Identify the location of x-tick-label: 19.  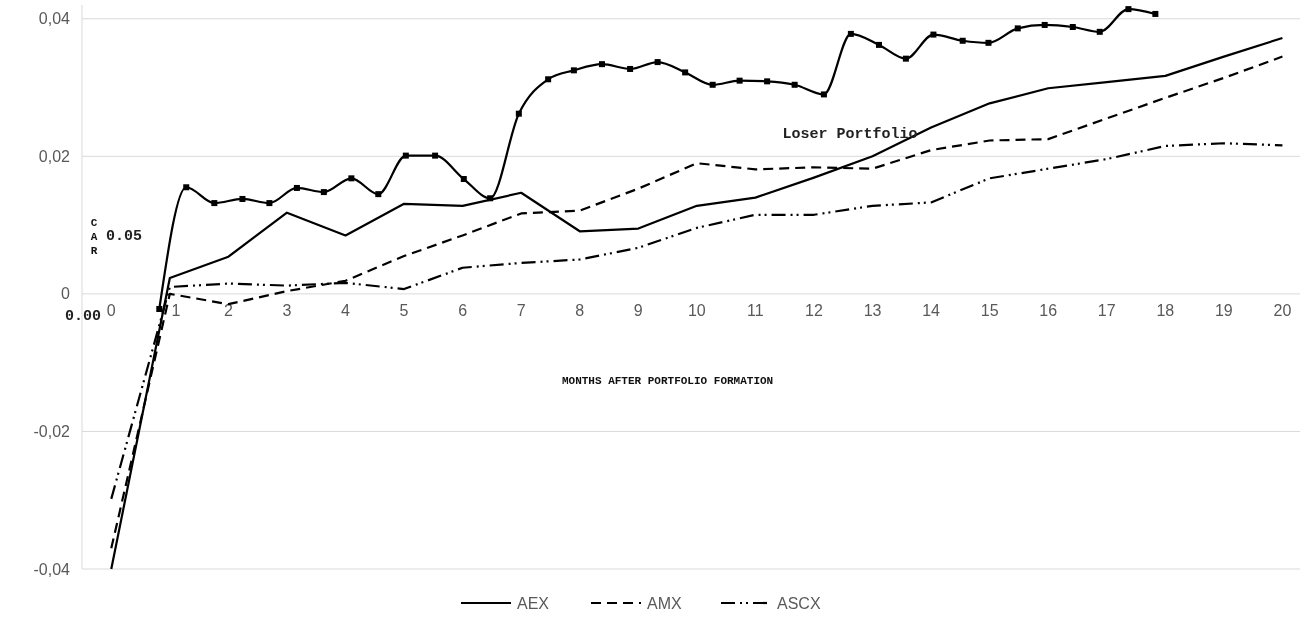
(1223, 310).